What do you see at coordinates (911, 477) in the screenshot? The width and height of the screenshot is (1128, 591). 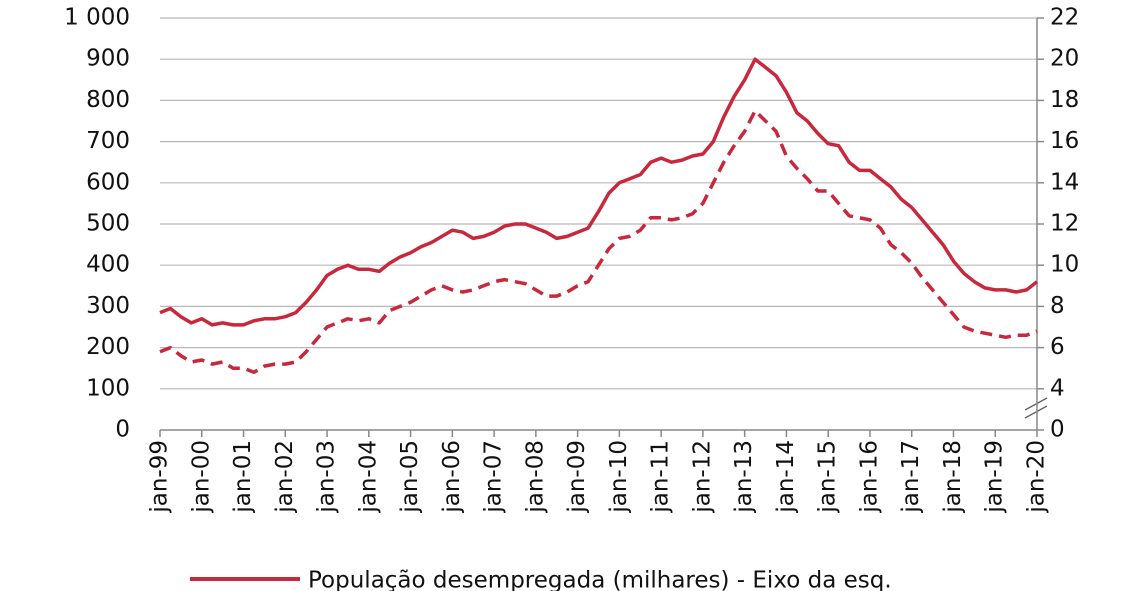 I see `x-tick-label: jan-17` at bounding box center [911, 477].